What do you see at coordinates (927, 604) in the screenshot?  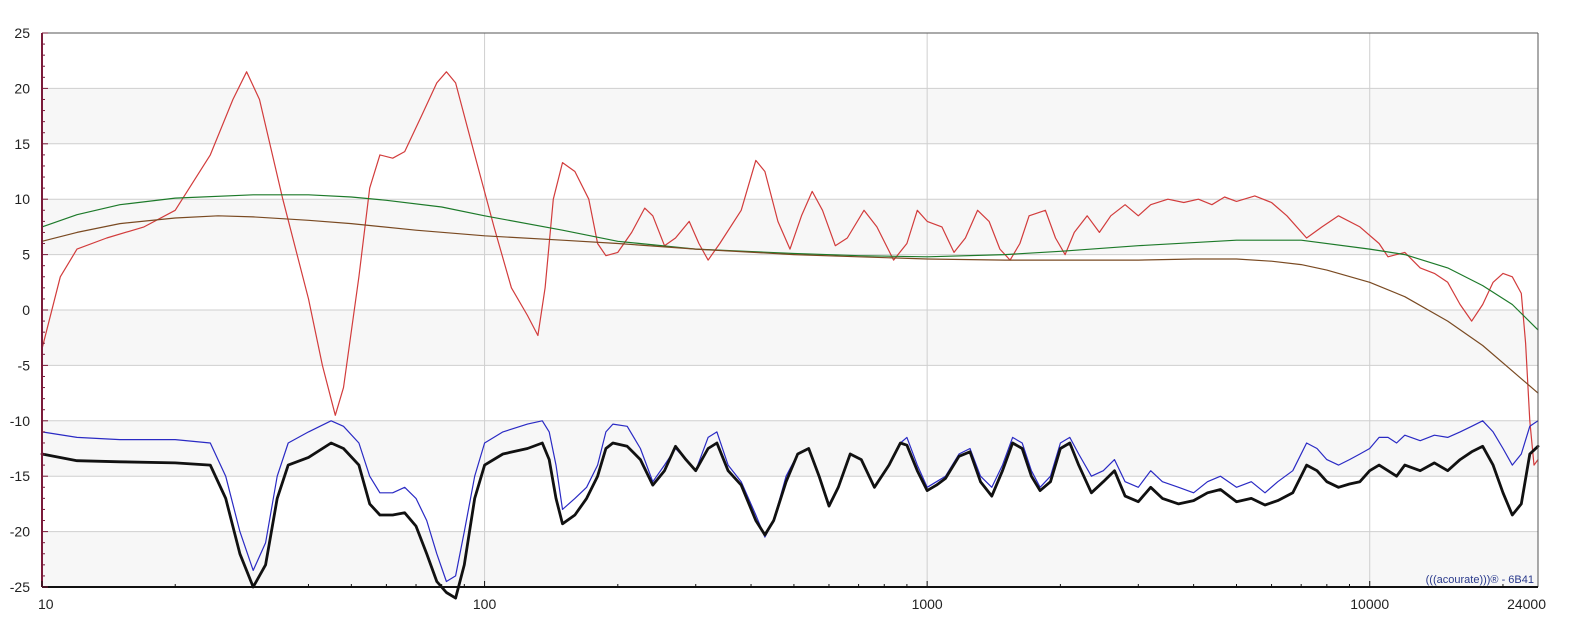 I see `x-tick-label: 1000` at bounding box center [927, 604].